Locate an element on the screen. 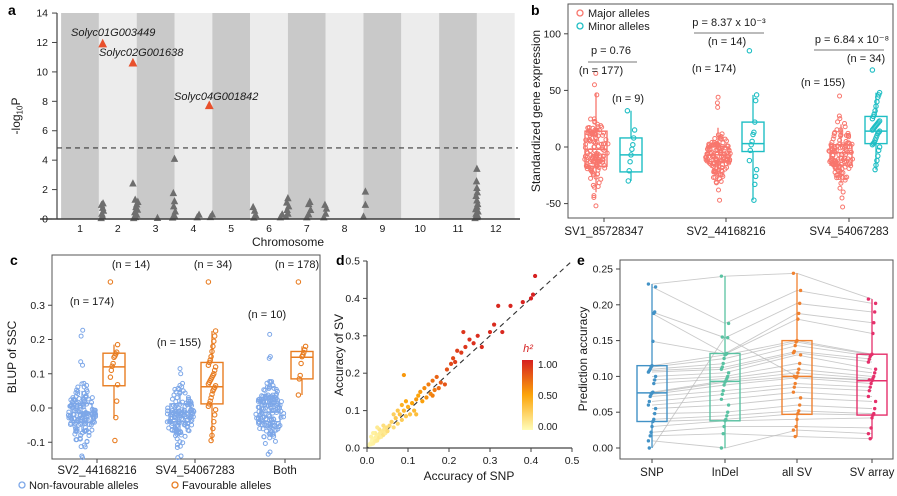 The width and height of the screenshot is (897, 496). n-count-label: (n = 155) is located at coordinates (823, 83).